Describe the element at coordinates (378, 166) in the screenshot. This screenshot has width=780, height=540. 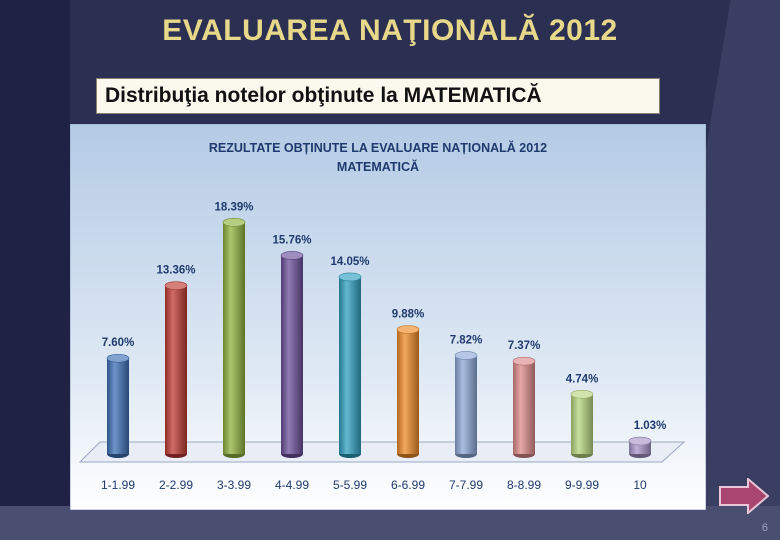
I see `chart-title-line2: MATEMATICĂ` at that location.